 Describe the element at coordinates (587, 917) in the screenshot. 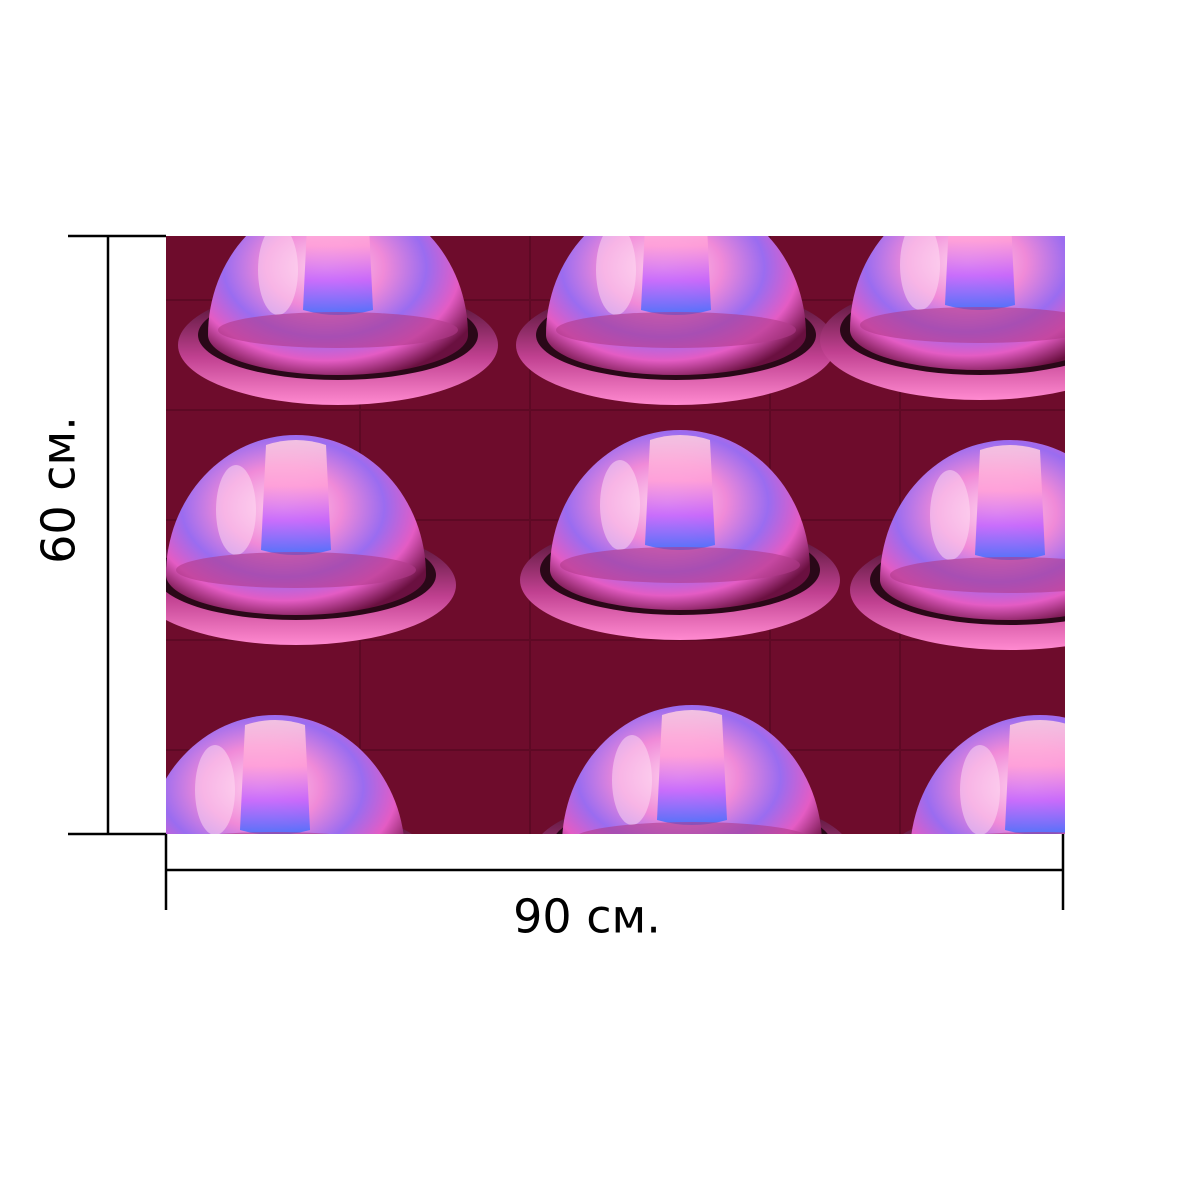

I see `width-label: 90 см.` at that location.